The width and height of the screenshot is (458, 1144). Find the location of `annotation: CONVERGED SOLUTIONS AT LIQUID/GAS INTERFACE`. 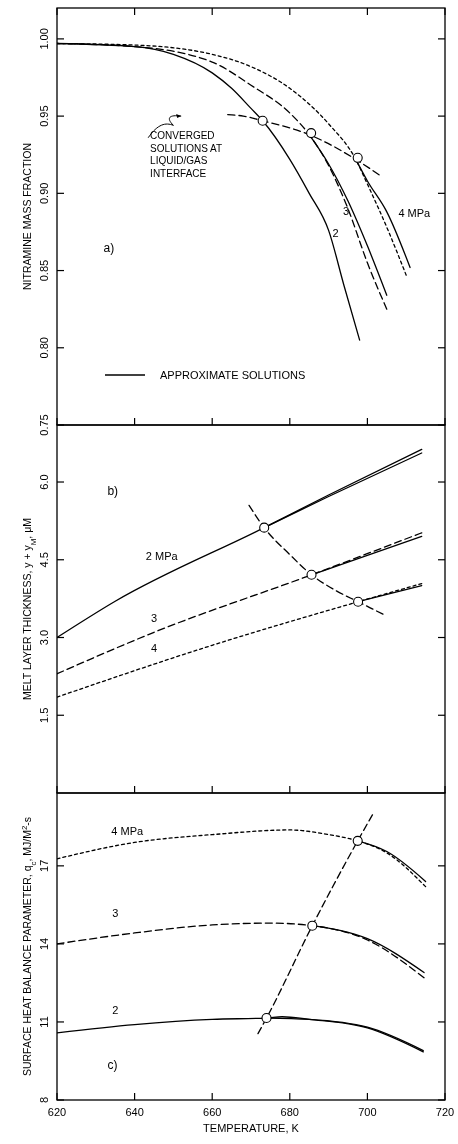

annotation: CONVERGED SOLUTIONS AT LIQUID/GAS INTERFACE is located at coordinates (186, 154).